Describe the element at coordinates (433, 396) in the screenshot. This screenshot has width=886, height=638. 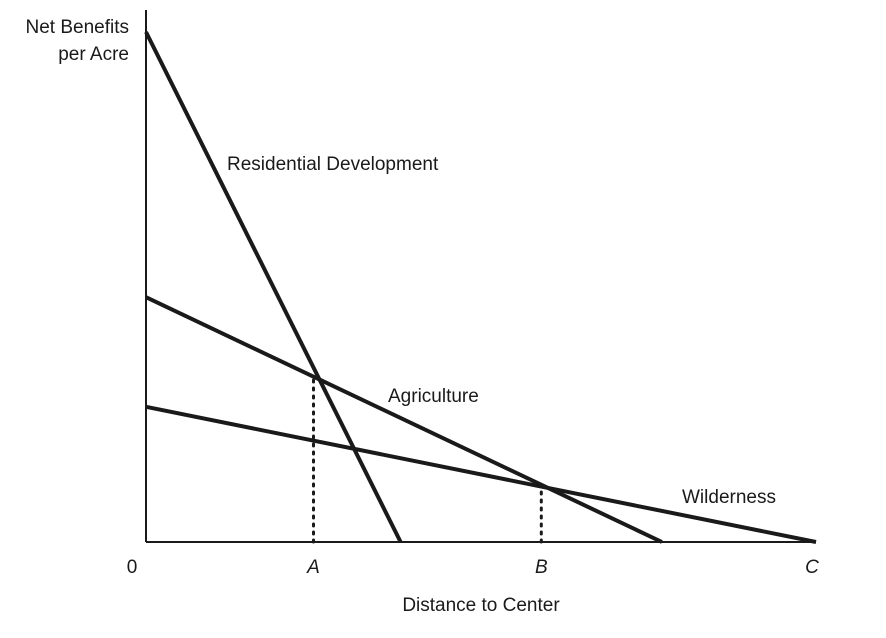
I see `series-label-agriculture: Agriculture` at that location.